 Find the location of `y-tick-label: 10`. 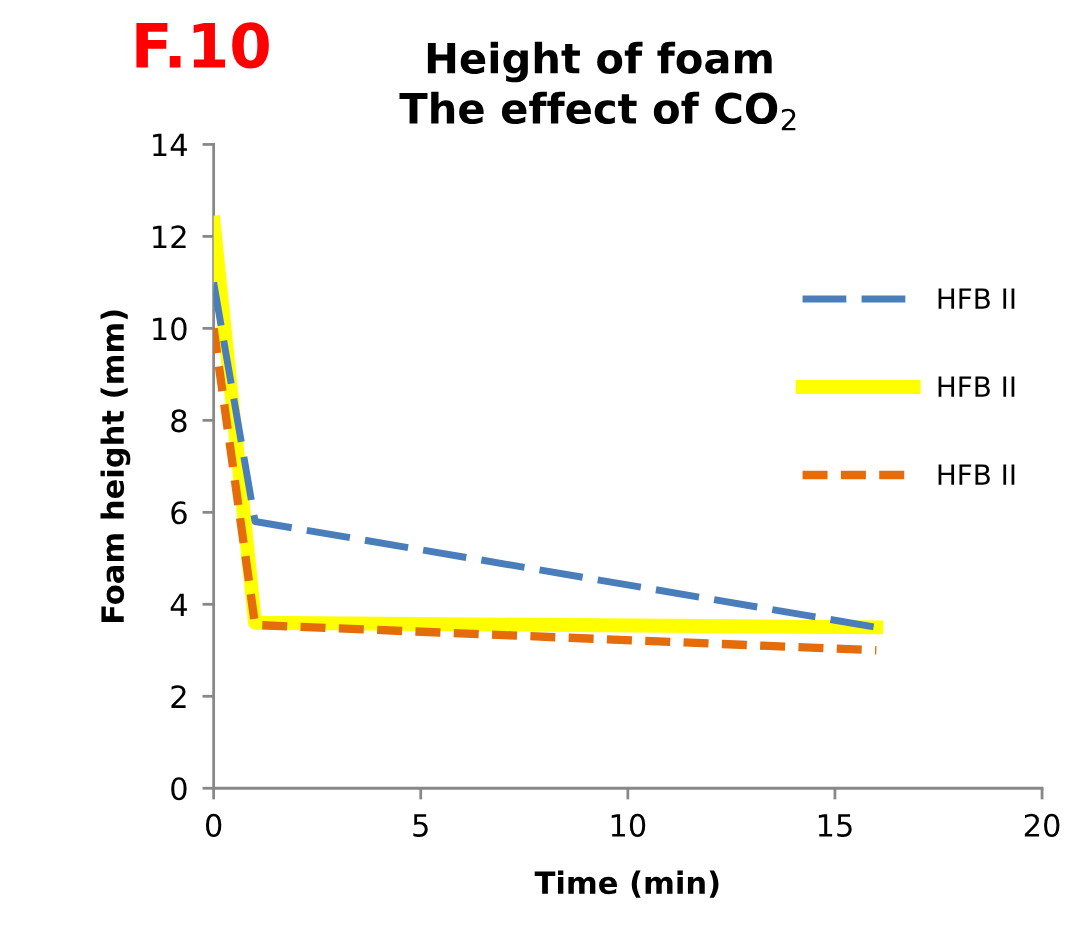

y-tick-label: 10 is located at coordinates (170, 329).